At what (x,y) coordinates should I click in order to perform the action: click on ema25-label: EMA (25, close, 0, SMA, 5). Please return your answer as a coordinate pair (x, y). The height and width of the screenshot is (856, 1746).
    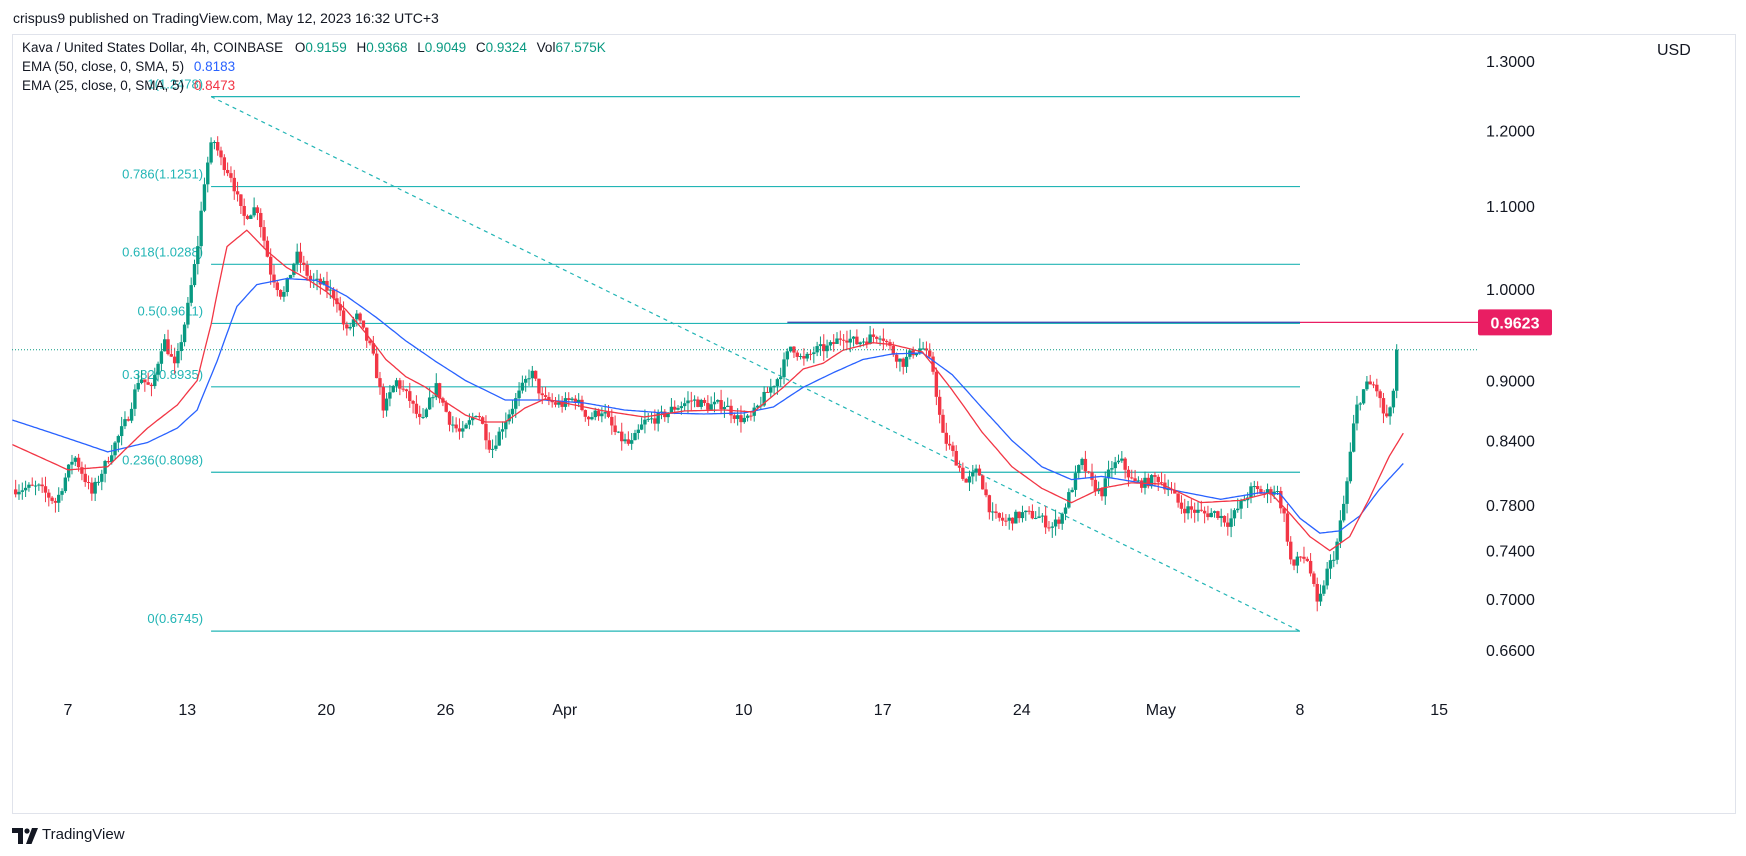
    Looking at the image, I should click on (103, 85).